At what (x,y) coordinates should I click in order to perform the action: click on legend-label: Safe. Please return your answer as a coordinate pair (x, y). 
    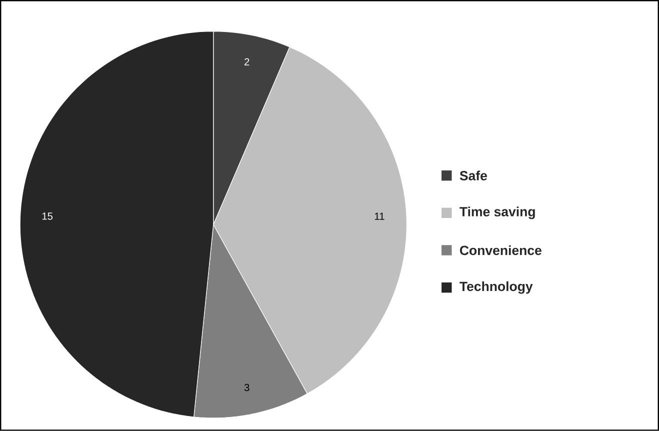
    Looking at the image, I should click on (473, 175).